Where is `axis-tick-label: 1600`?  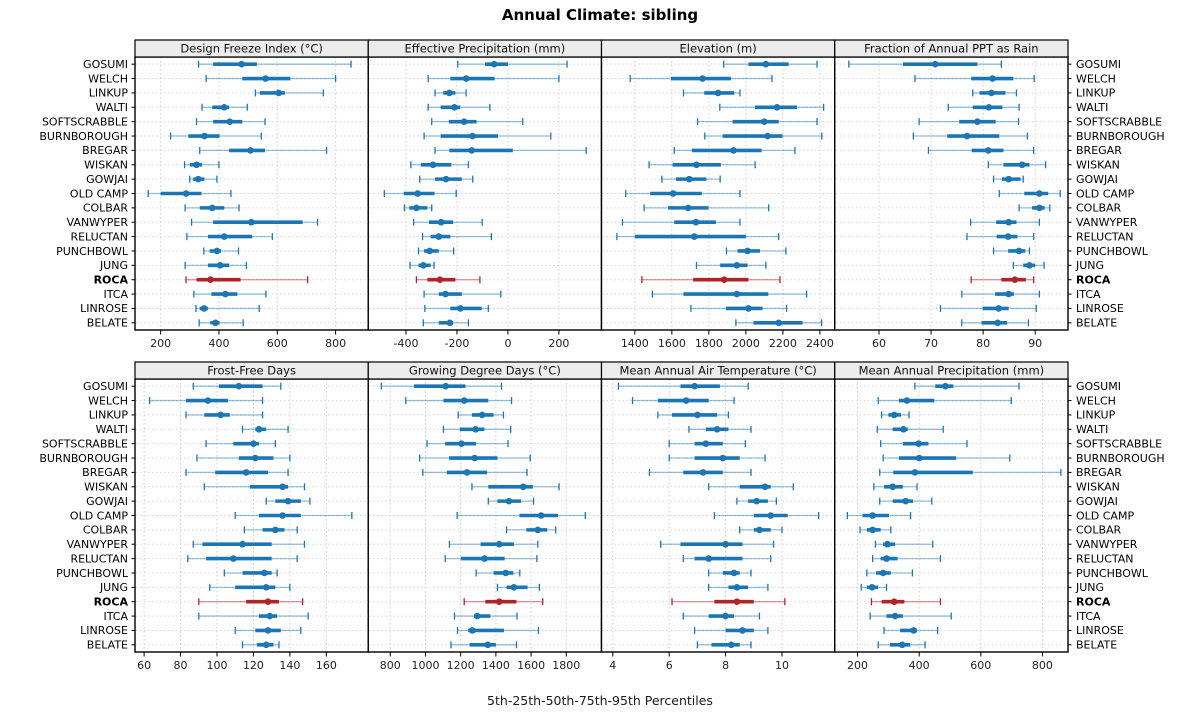 axis-tick-label: 1600 is located at coordinates (672, 343).